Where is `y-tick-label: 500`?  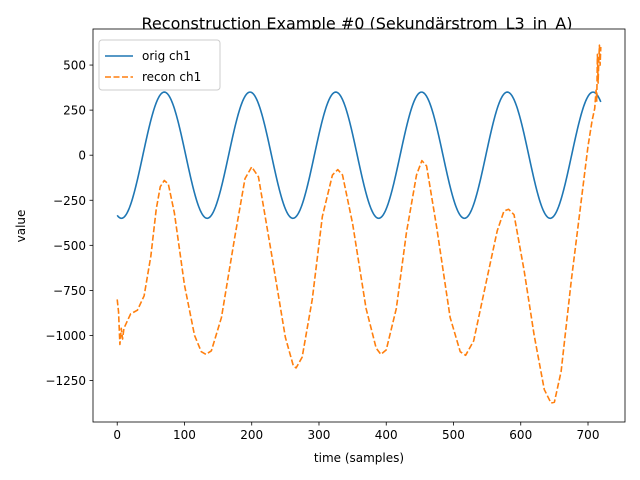 y-tick-label: 500 is located at coordinates (74, 66).